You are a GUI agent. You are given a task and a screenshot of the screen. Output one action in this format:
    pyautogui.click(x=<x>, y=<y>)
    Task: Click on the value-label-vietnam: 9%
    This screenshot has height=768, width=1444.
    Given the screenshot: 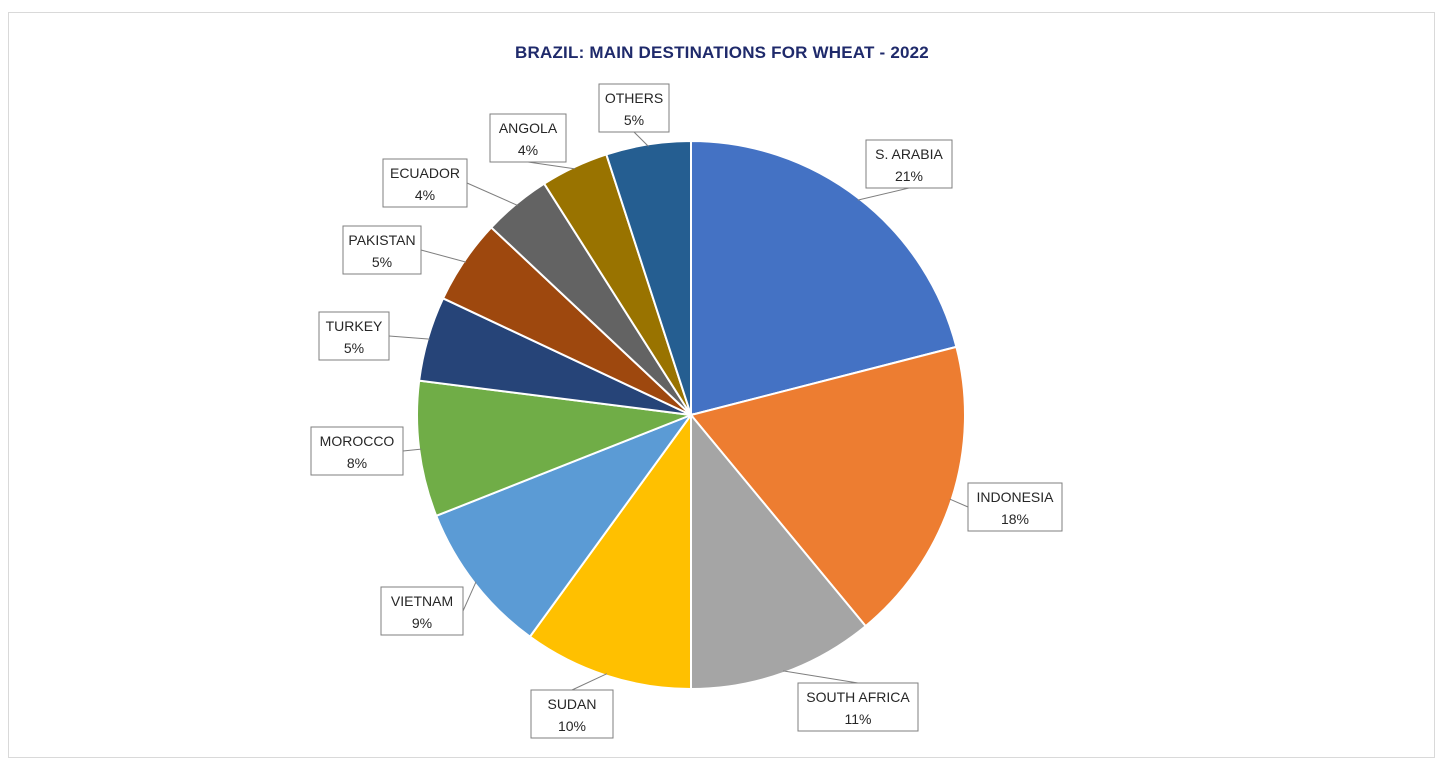 What is the action you would take?
    pyautogui.click(x=422, y=623)
    